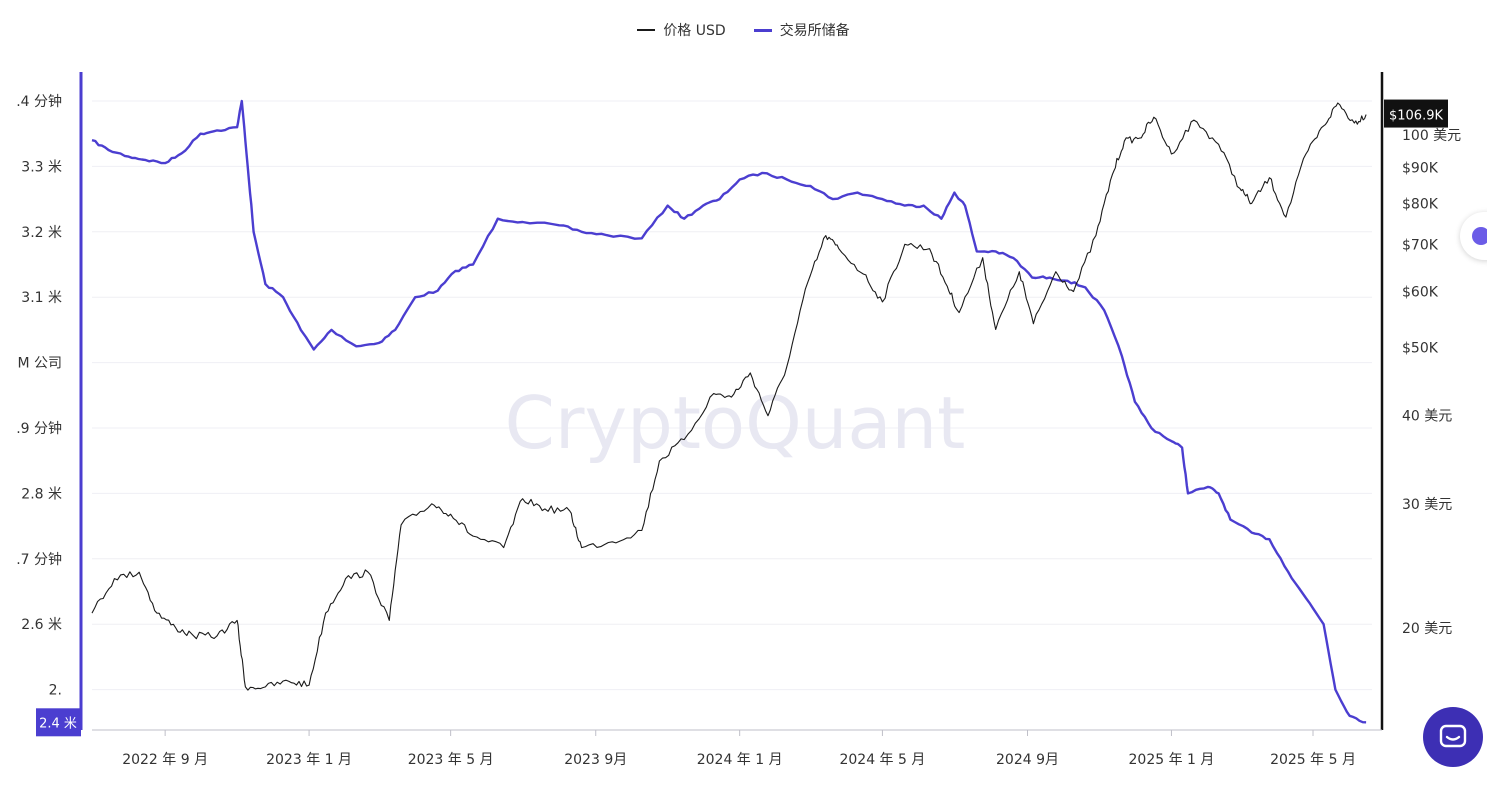 This screenshot has height=789, width=1487. I want to click on x-tick-label-4: 2024 年 1 月, so click(740, 760).